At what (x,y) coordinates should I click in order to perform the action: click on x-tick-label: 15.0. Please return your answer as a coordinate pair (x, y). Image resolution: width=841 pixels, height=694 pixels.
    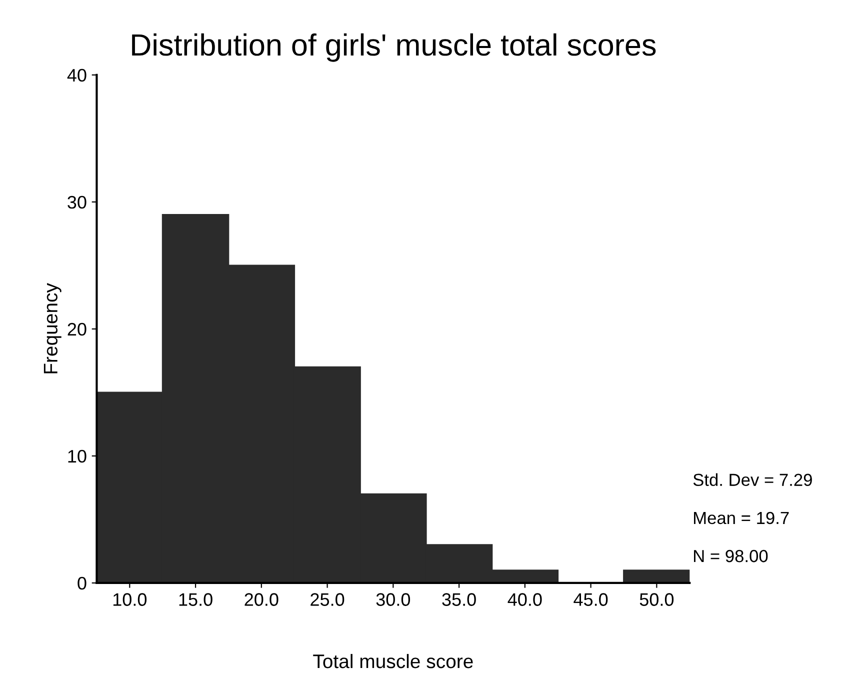
    Looking at the image, I should click on (195, 599).